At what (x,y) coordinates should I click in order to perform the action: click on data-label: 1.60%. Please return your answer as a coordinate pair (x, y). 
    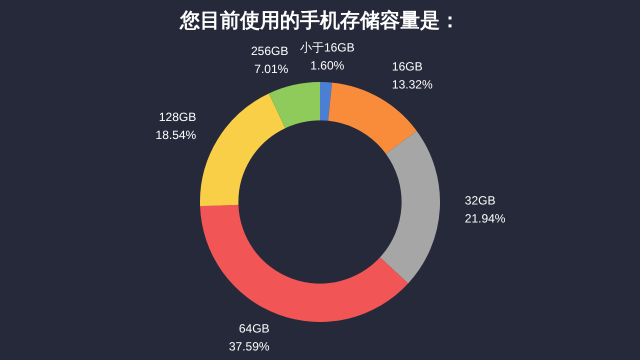
    Looking at the image, I should click on (327, 65).